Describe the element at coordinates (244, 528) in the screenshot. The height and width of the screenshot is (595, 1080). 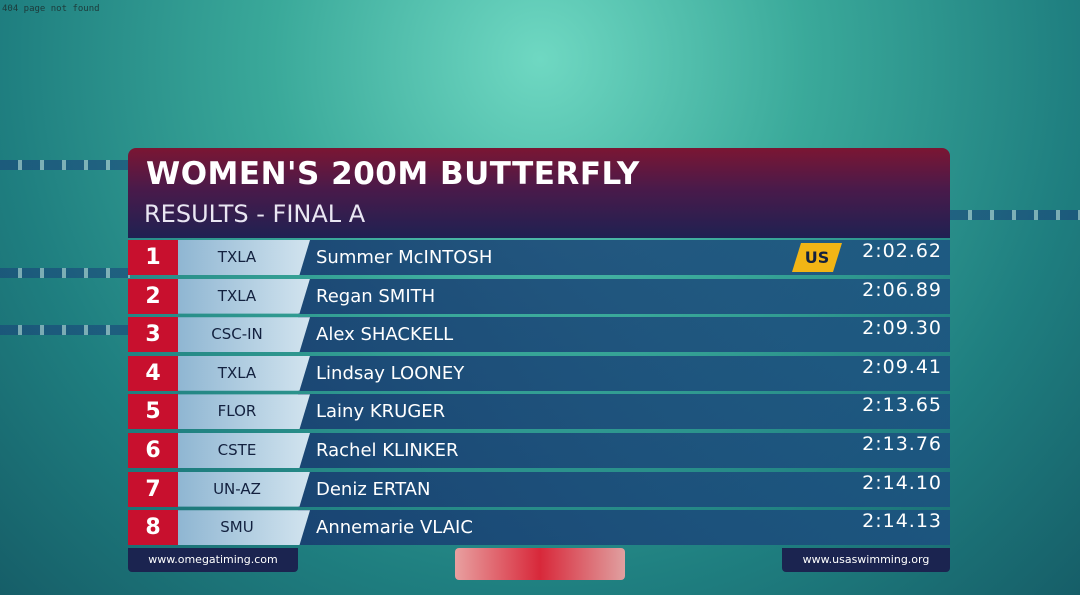
I see `team: SMU` at that location.